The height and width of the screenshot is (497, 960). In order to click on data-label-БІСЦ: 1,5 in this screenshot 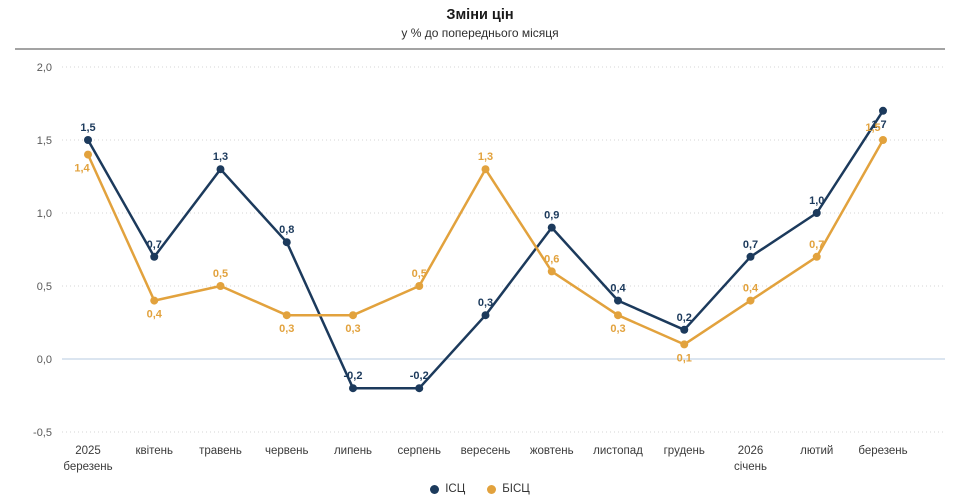, I will do `click(872, 128)`.